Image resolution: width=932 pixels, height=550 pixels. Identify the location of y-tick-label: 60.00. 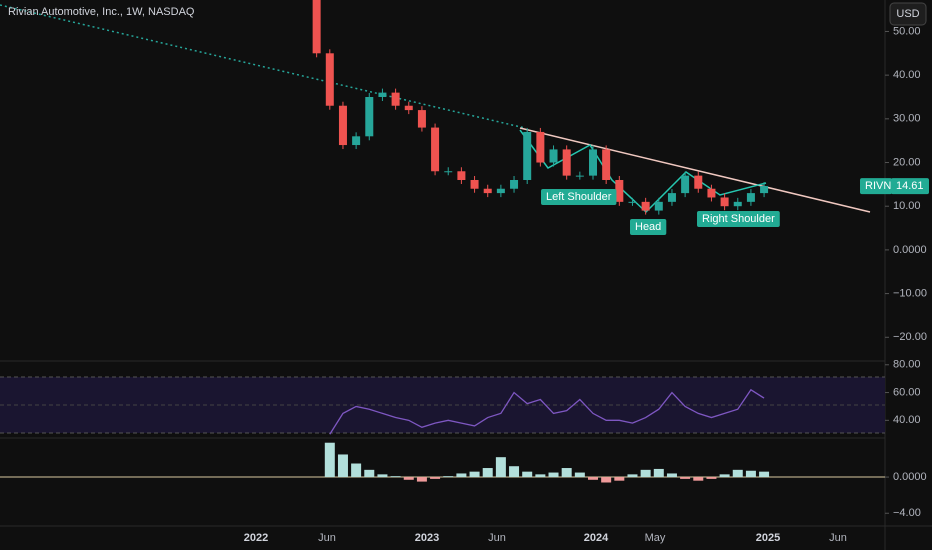
(907, 392).